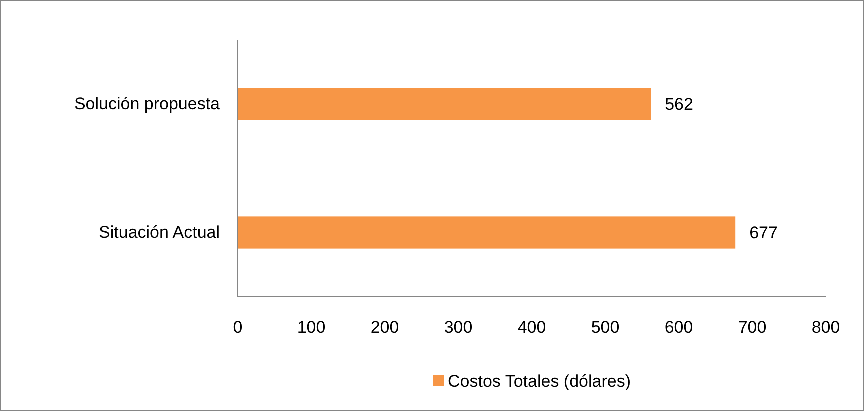 Image resolution: width=865 pixels, height=412 pixels. I want to click on y-tick-label: Solución propuesta, so click(147, 104).